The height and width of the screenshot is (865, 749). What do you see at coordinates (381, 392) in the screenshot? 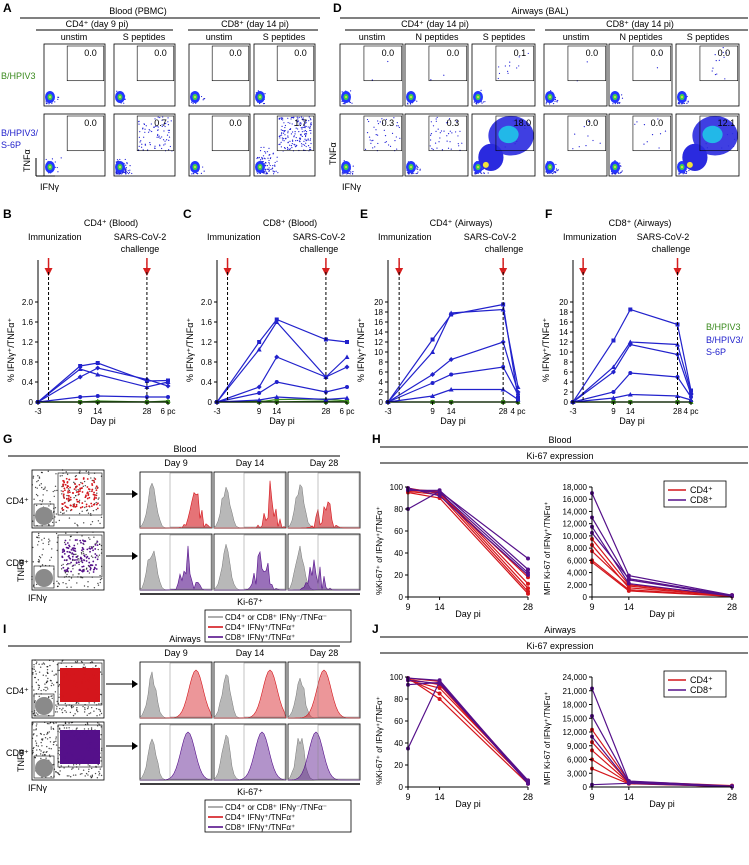
I see `chart-E-ytick-label-1: 2` at bounding box center [381, 392].